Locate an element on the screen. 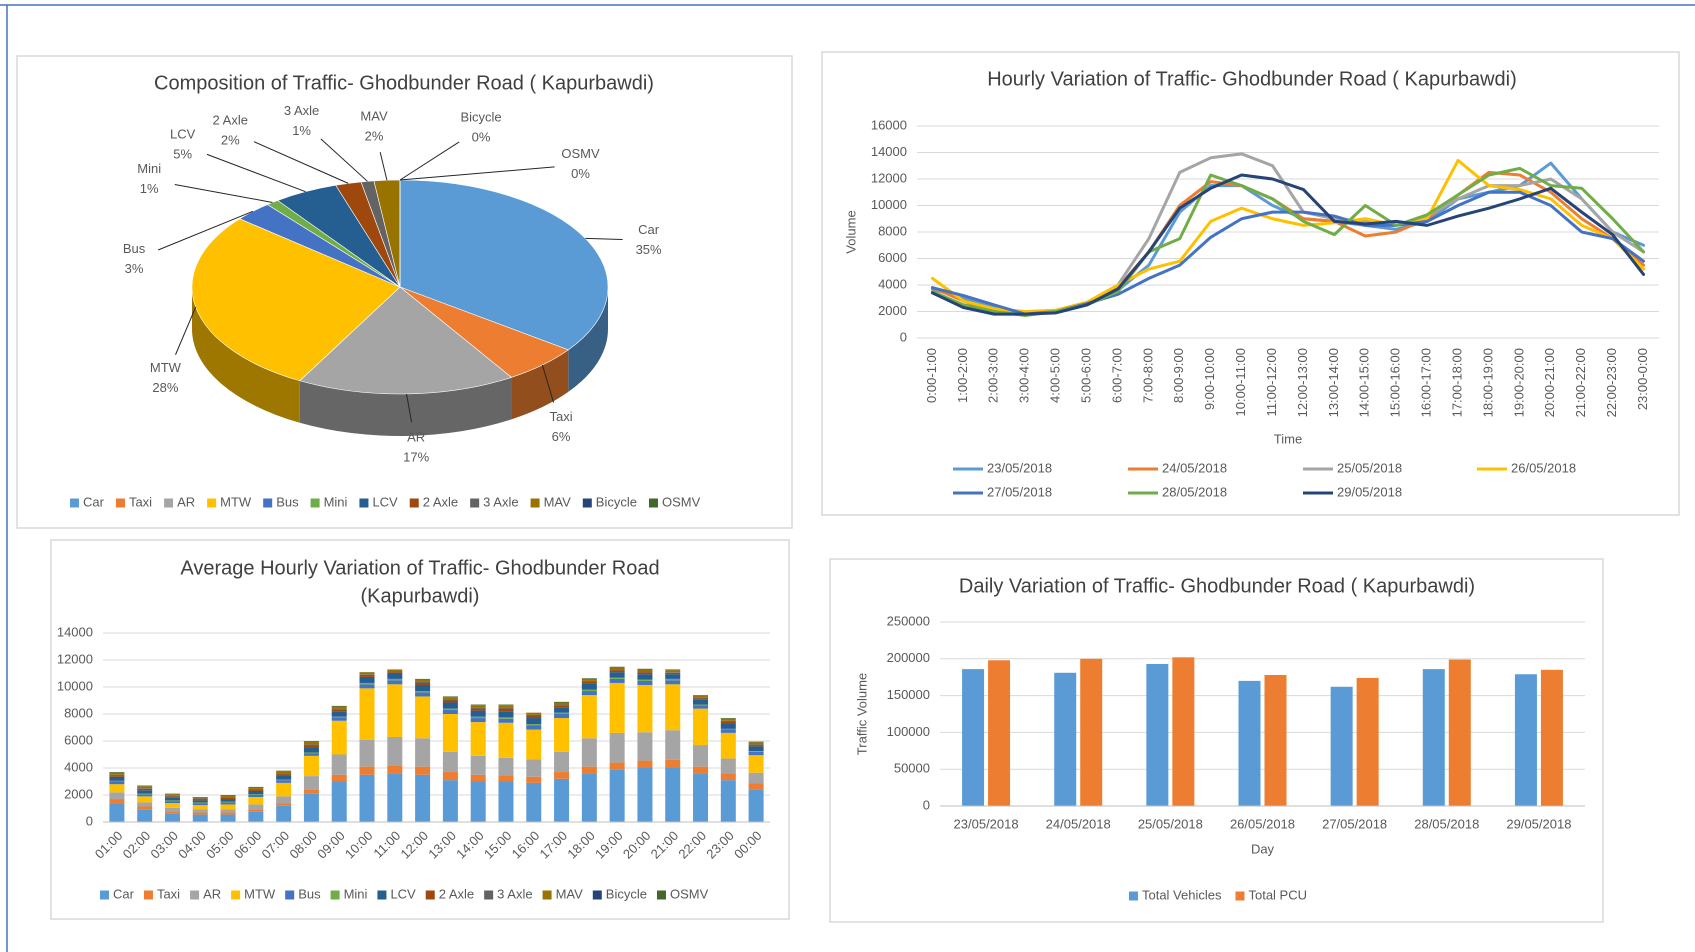 This screenshot has height=952, width=1695. y-tick-label: 0 is located at coordinates (926, 804).